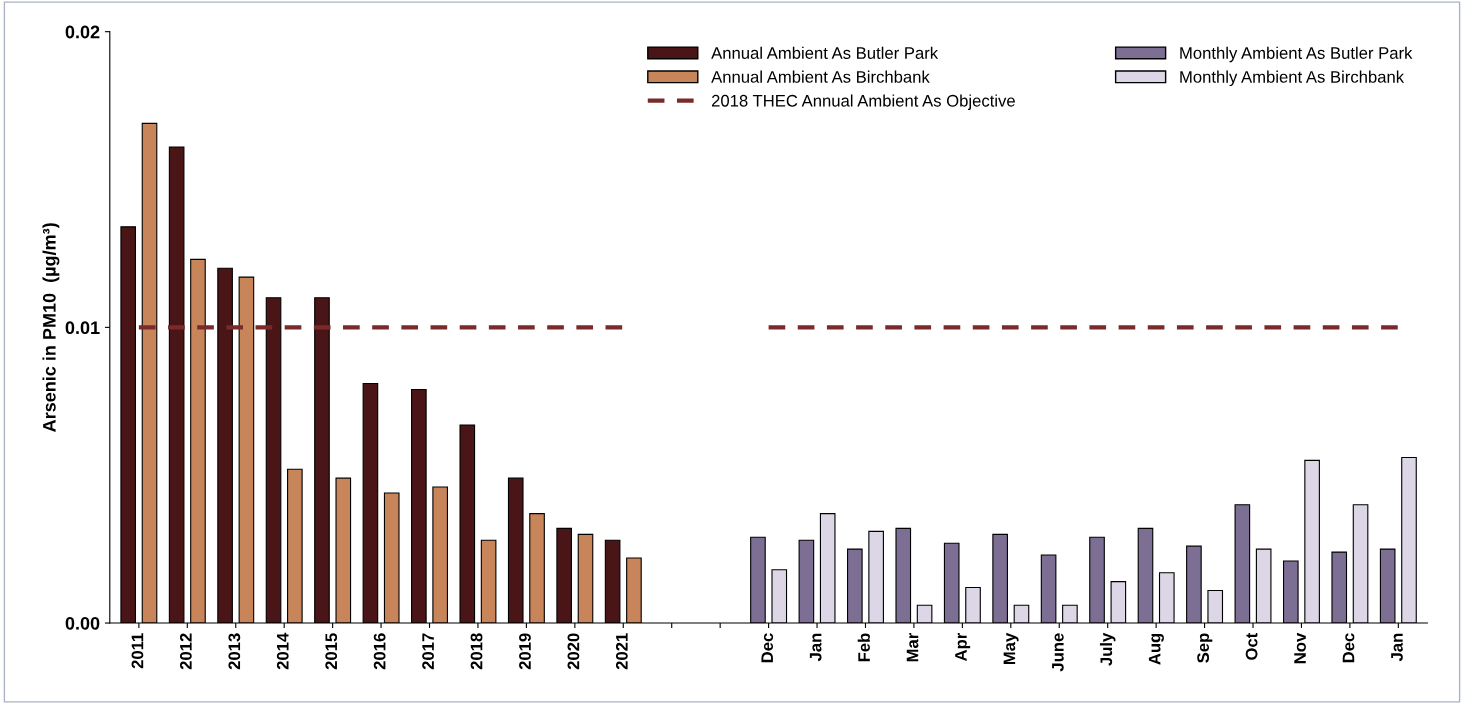 The width and height of the screenshot is (1464, 704). I want to click on x-tick-label: July, so click(1107, 649).